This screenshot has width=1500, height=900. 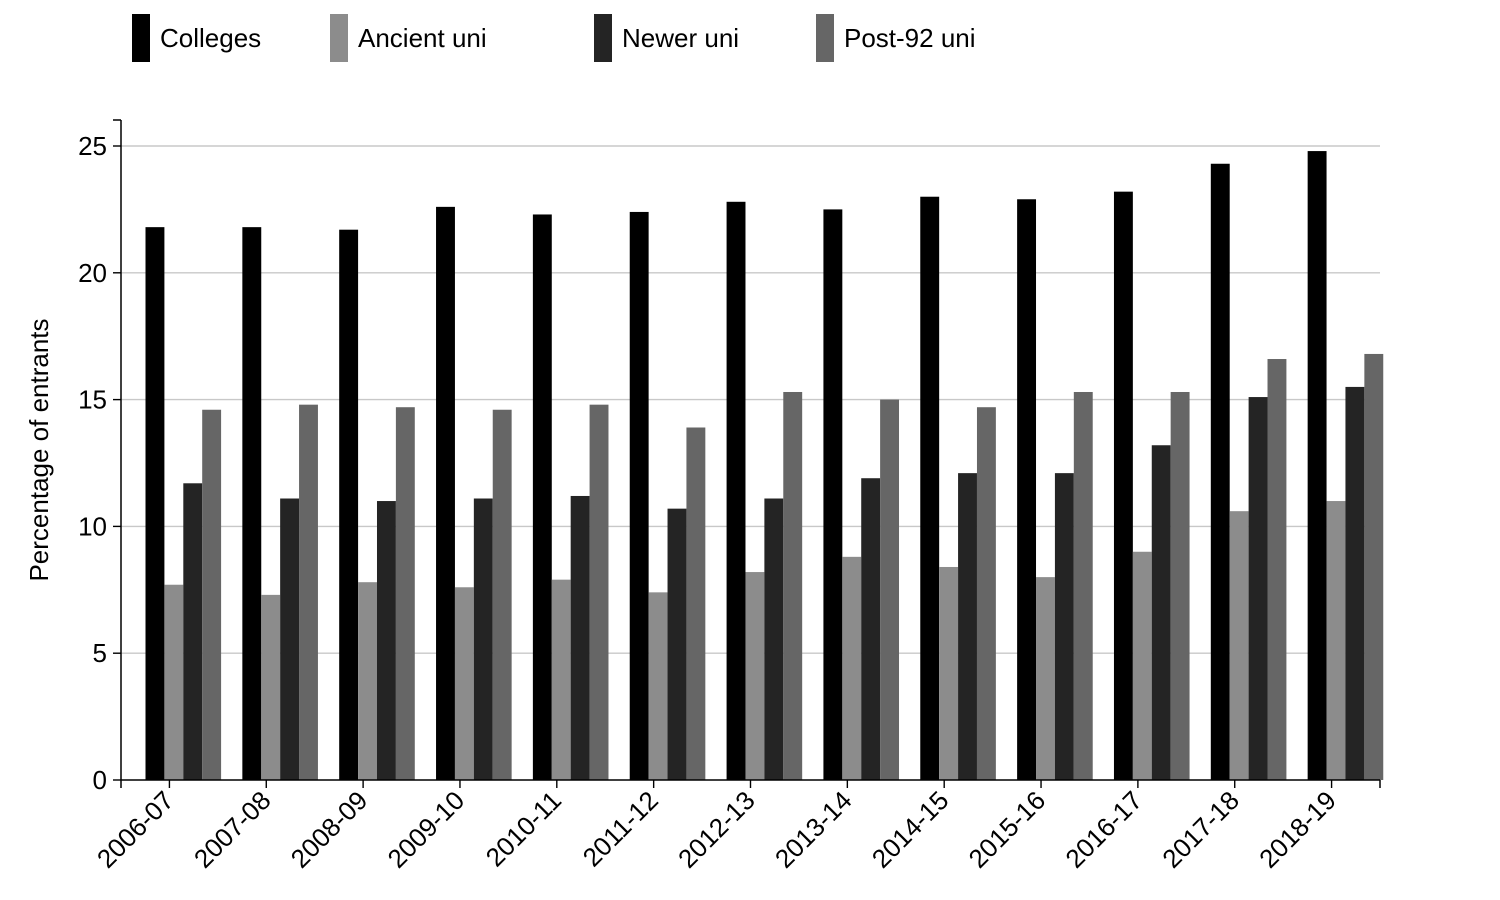 What do you see at coordinates (523, 828) in the screenshot?
I see `x-tick-label-2010-11: 2010-11` at bounding box center [523, 828].